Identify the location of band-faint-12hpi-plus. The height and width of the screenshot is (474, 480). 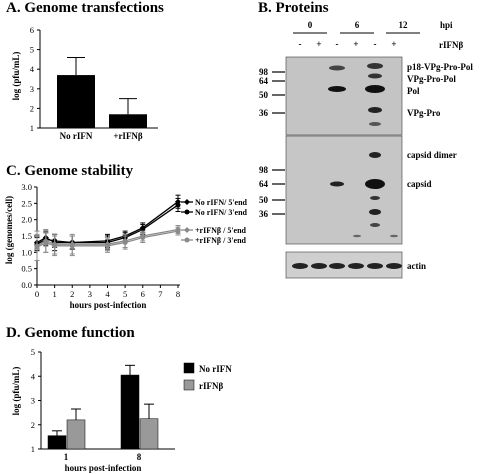
(394, 236).